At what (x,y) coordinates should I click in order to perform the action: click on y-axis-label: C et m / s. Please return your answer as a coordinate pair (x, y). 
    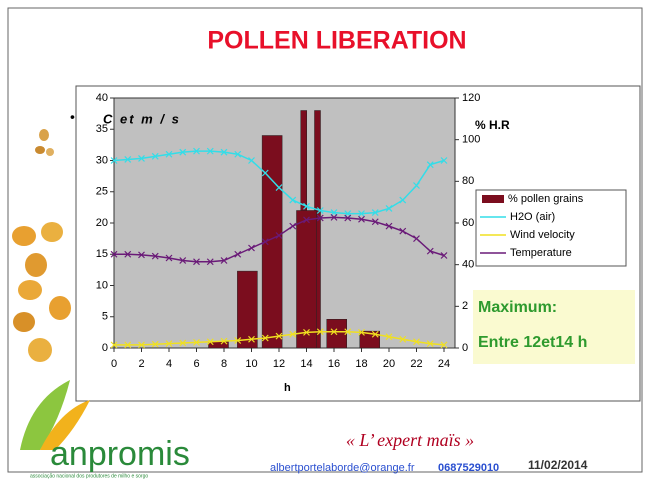
    Looking at the image, I should click on (142, 118).